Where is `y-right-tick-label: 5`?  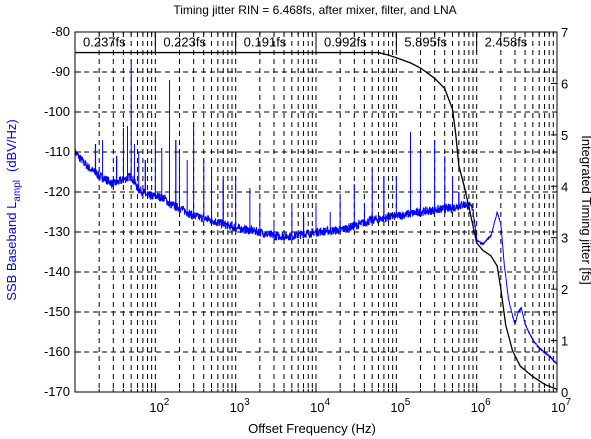
y-right-tick-label: 5 is located at coordinates (564, 135).